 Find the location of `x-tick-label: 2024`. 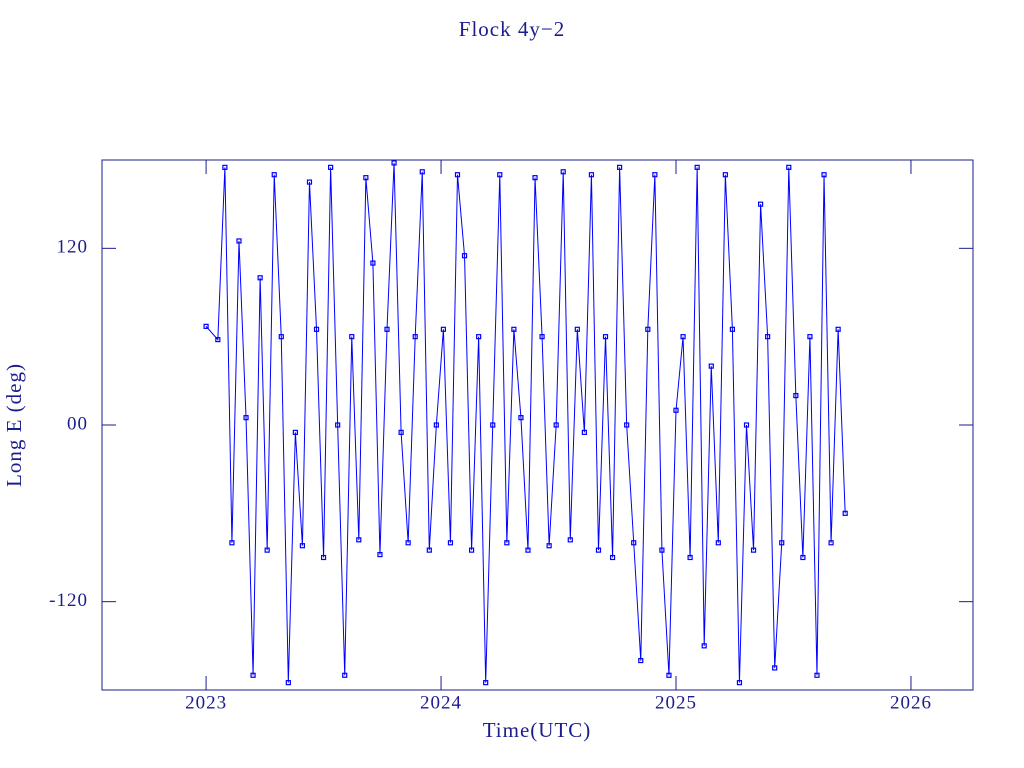

x-tick-label: 2024 is located at coordinates (441, 702).